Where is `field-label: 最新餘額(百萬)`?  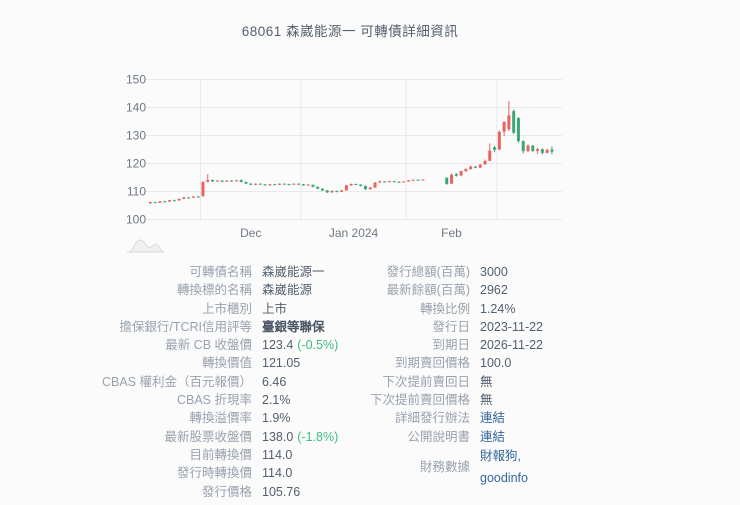
field-label: 最新餘額(百萬) is located at coordinates (428, 290).